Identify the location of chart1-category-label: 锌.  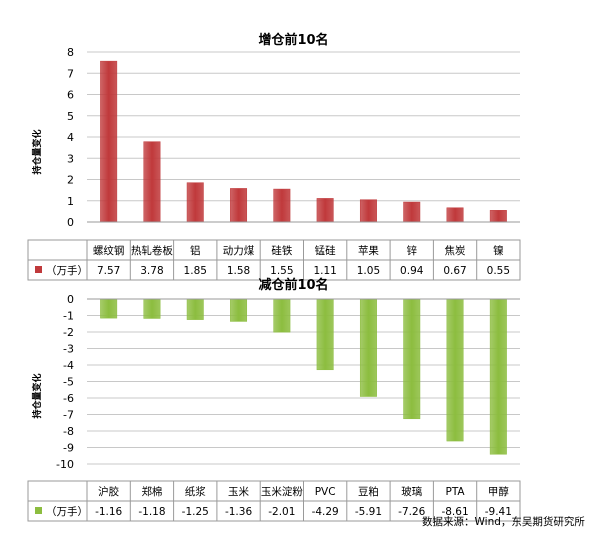
(412, 250).